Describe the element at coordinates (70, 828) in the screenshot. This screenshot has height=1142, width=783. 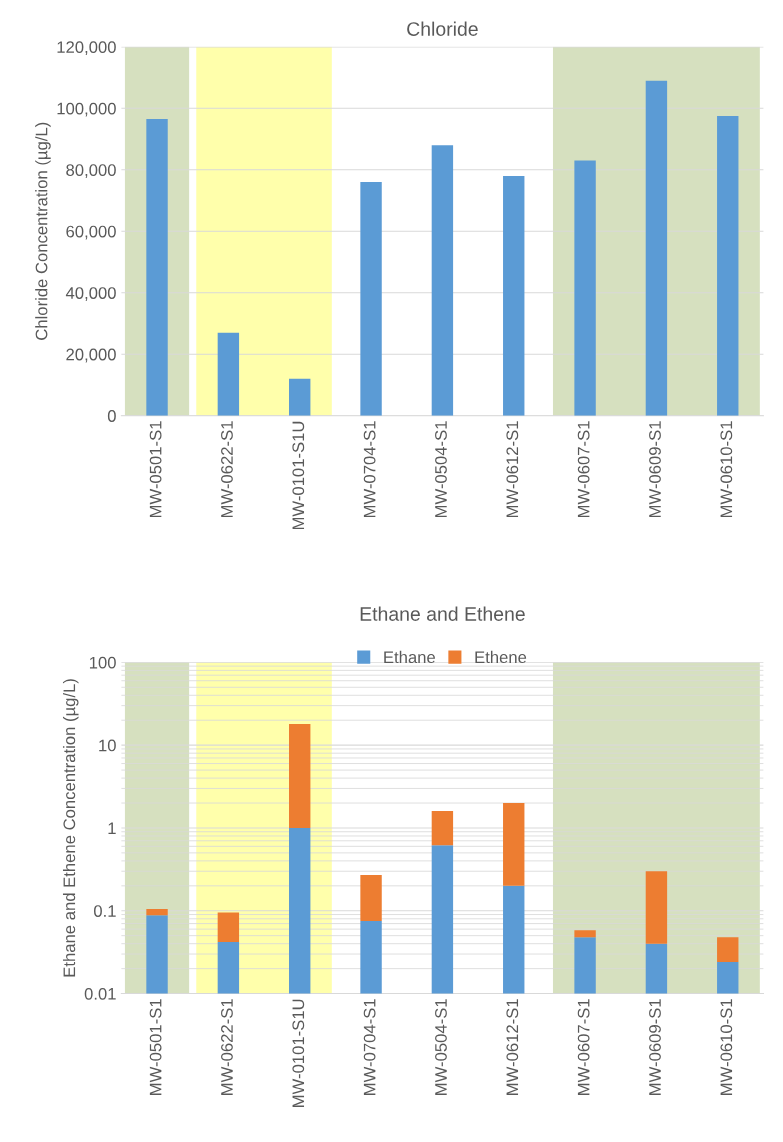
I see `y-axis-title: Ethane and Ethene Concentration (µg/L)` at that location.